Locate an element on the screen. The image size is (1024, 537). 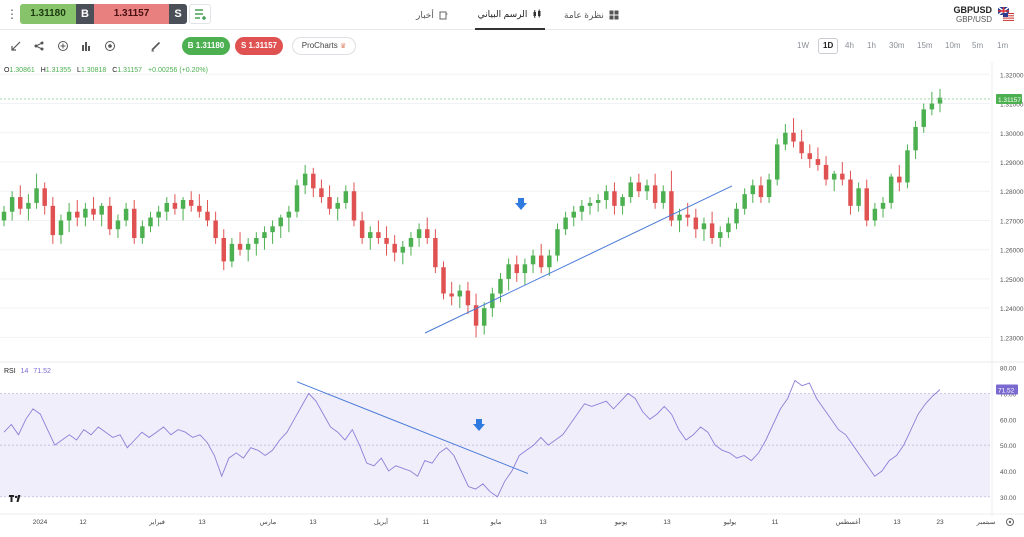
buy-price-button: 1.31180 is located at coordinates (48, 14).